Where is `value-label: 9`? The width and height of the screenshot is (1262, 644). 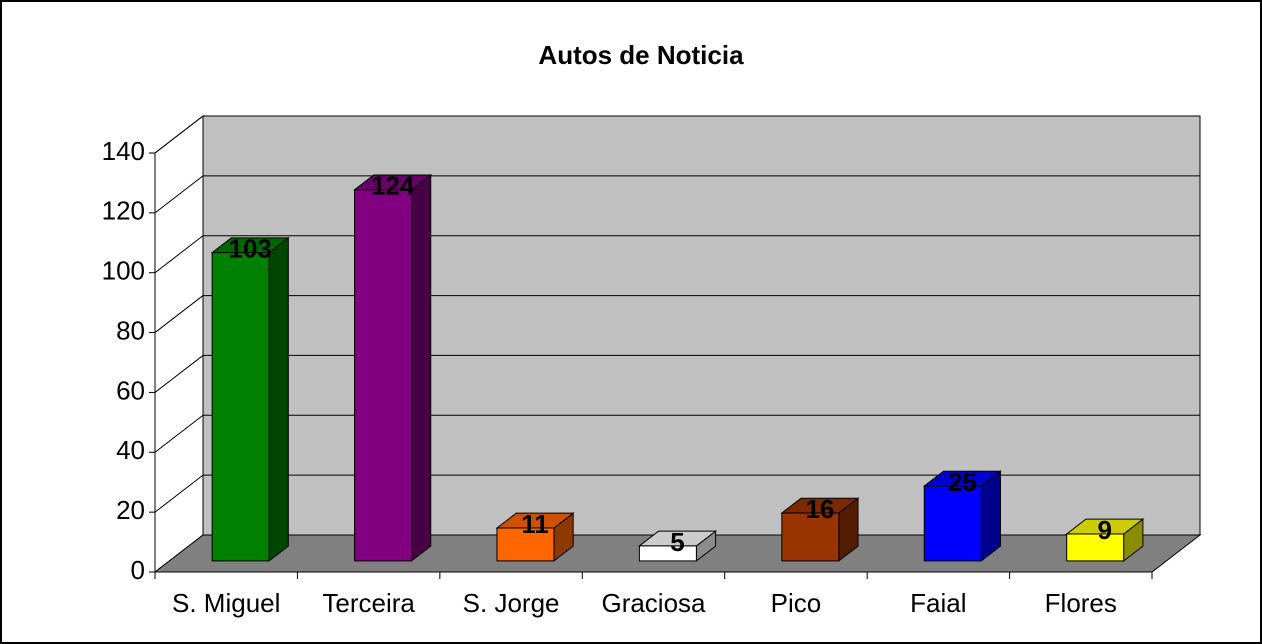
value-label: 9 is located at coordinates (1105, 530).